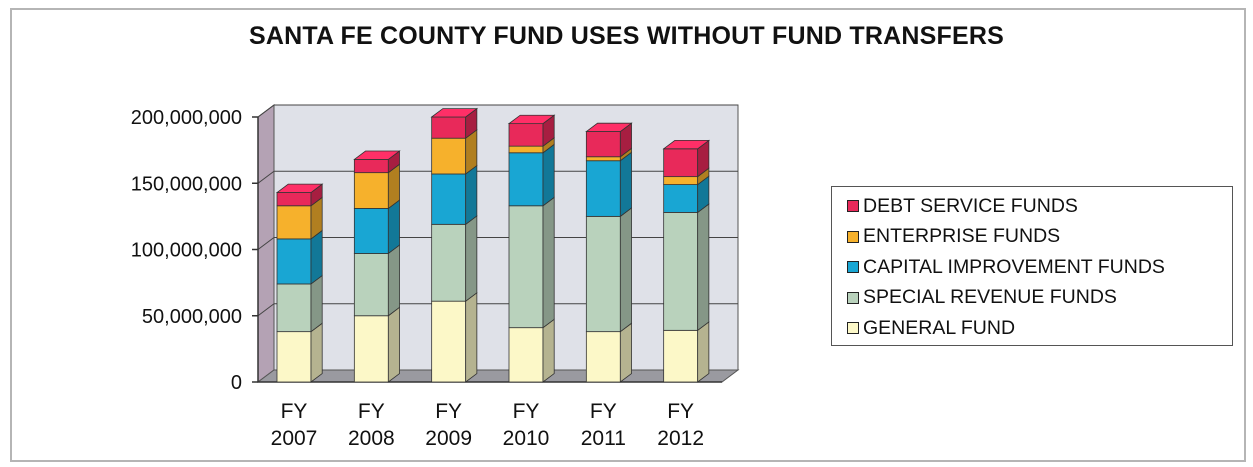  What do you see at coordinates (703, 267) in the screenshot?
I see `bar-special-revenue-funds-5-side` at bounding box center [703, 267].